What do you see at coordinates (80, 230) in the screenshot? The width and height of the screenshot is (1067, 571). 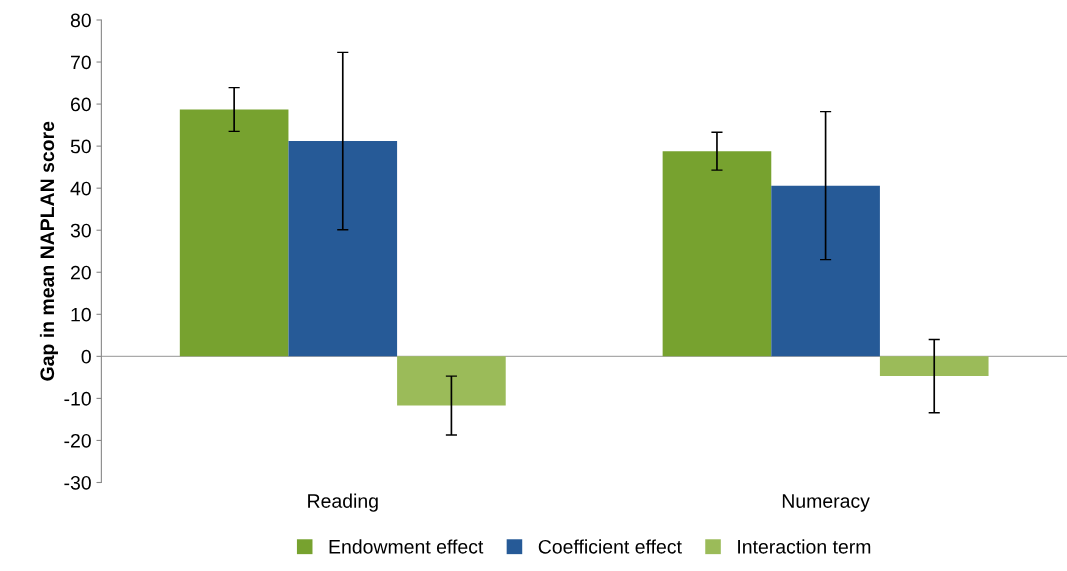 I see `y-tick-label: 30` at bounding box center [80, 230].